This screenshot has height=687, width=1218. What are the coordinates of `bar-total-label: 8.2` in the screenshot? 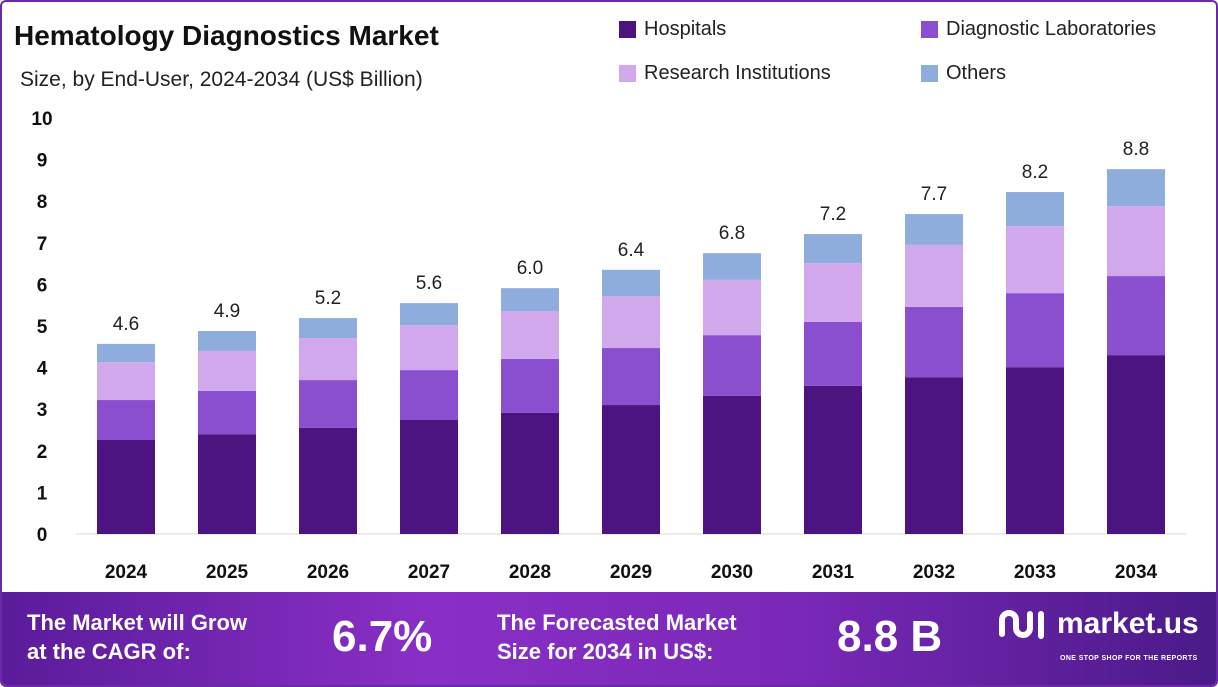 It's located at (1035, 172).